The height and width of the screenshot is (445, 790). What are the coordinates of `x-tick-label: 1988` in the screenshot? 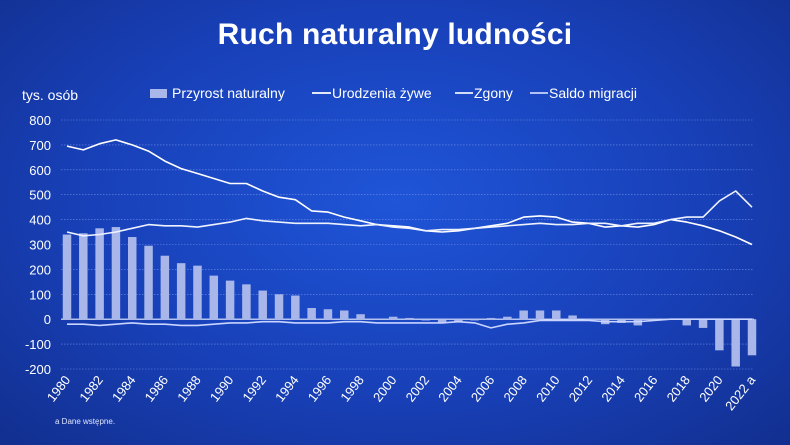 It's located at (189, 389).